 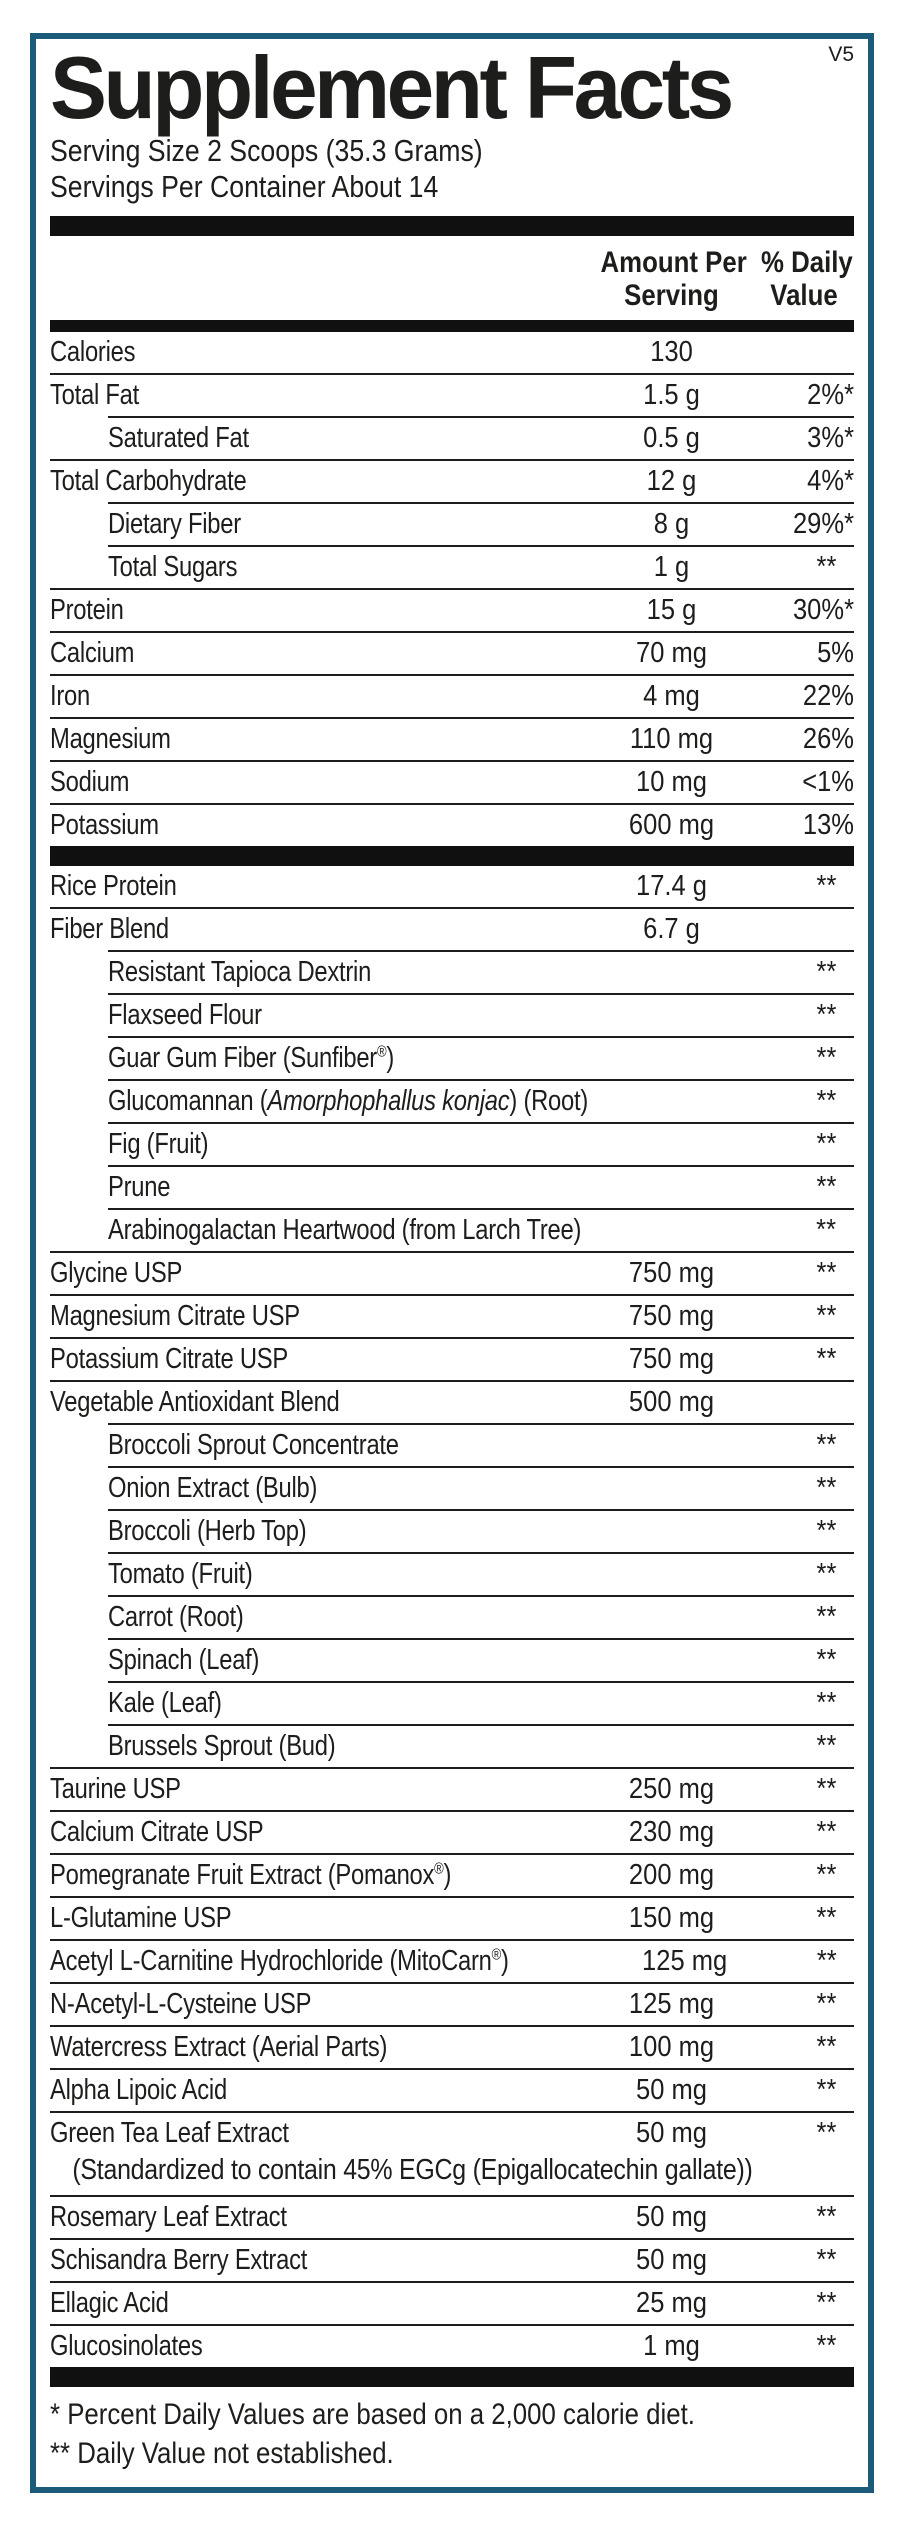 What do you see at coordinates (452, 2376) in the screenshot?
I see `divider-bar-bottom` at bounding box center [452, 2376].